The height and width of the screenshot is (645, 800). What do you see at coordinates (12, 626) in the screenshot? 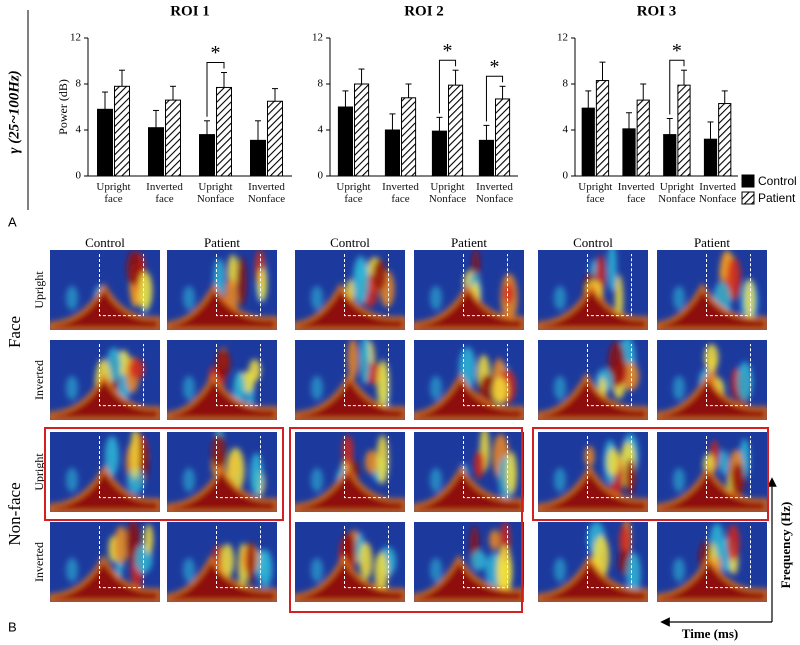
I see `panel-label: B` at bounding box center [12, 626].